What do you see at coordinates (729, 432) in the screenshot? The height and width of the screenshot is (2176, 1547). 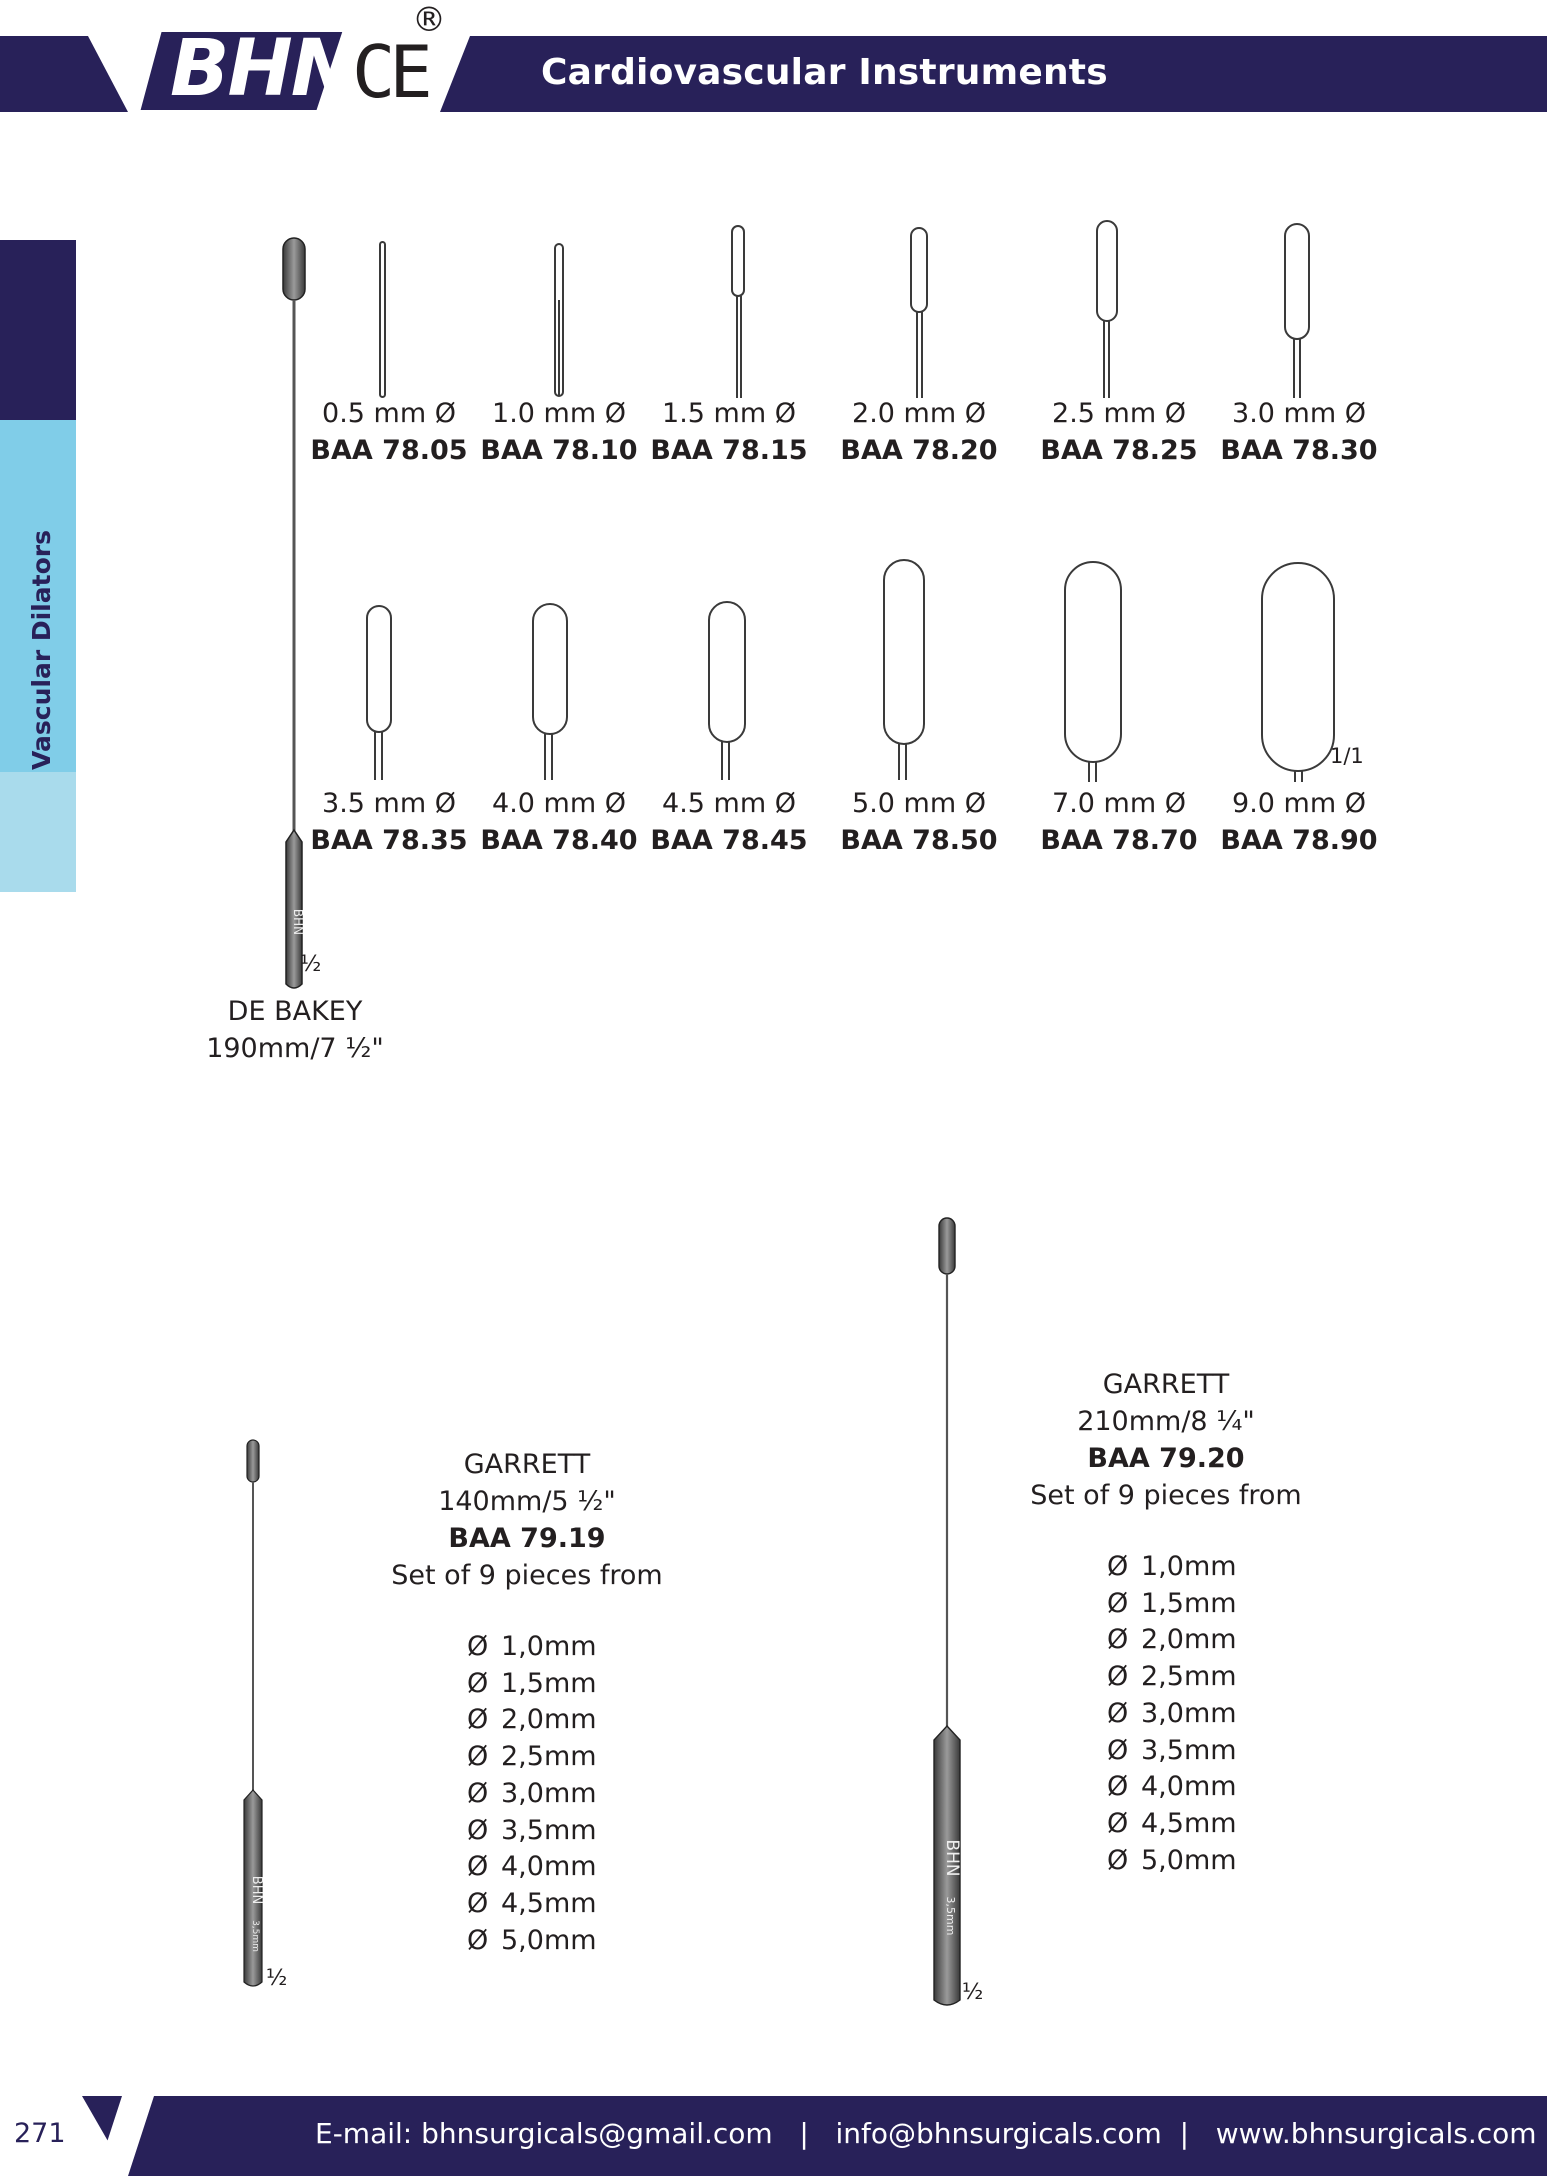 I see `tip-caption: 1.5 mm Ø BAA 78.15` at bounding box center [729, 432].